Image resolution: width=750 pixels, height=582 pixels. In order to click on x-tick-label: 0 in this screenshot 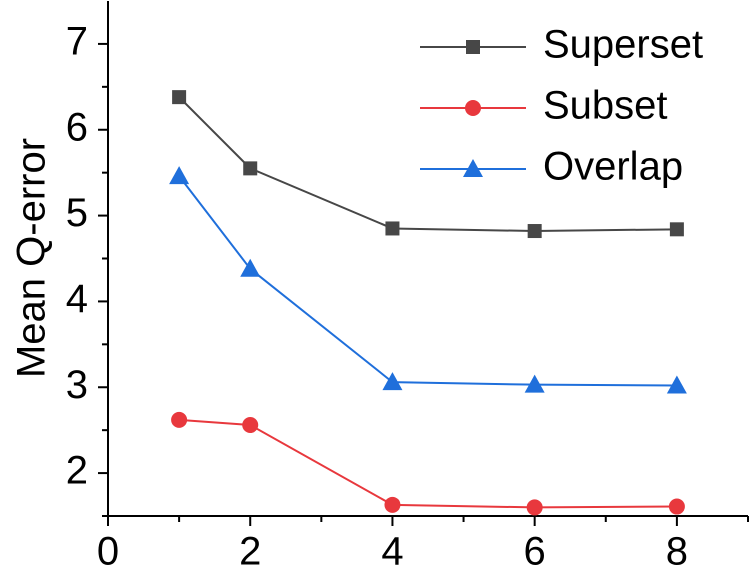, I will do `click(108, 552)`.